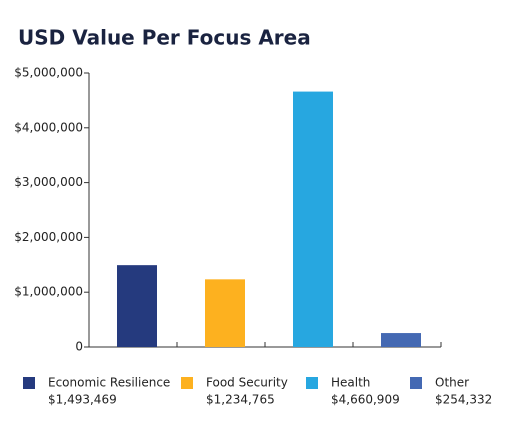  What do you see at coordinates (109, 383) in the screenshot?
I see `legend-label: Economic Resilience` at bounding box center [109, 383].